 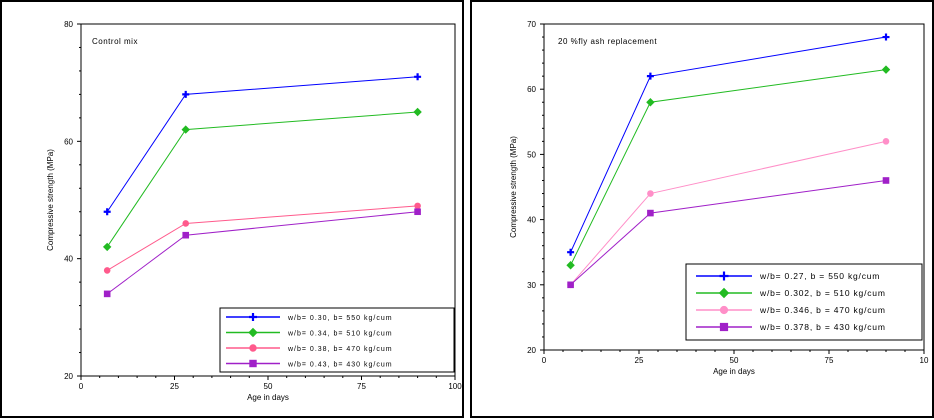 What do you see at coordinates (68, 376) in the screenshot?
I see `left-ytick-label: 20` at bounding box center [68, 376].